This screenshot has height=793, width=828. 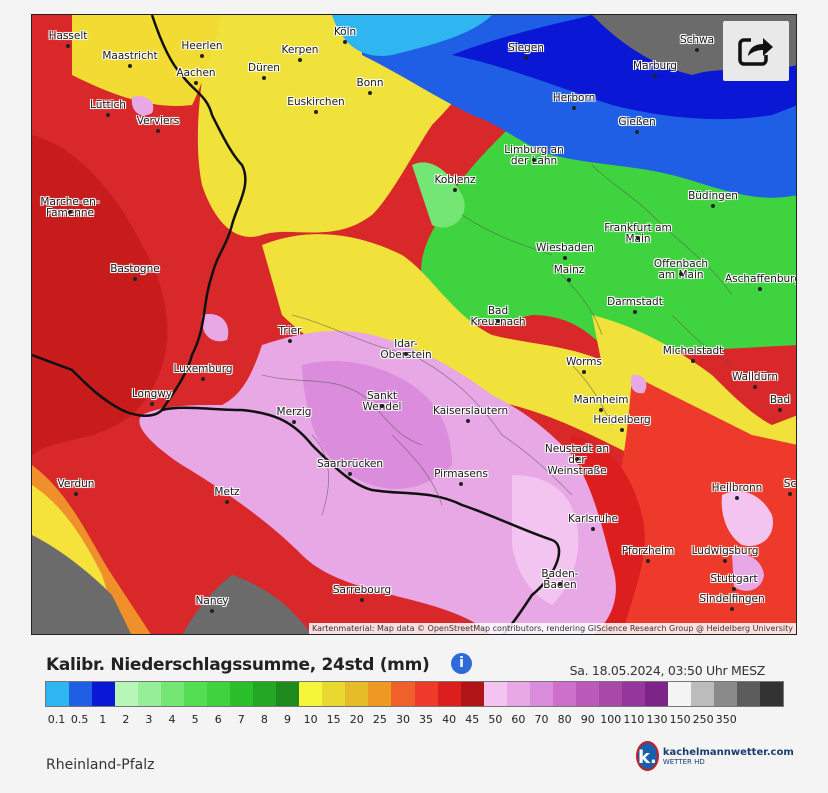 What do you see at coordinates (569, 270) in the screenshot?
I see `city-label: Mainz` at bounding box center [569, 270].